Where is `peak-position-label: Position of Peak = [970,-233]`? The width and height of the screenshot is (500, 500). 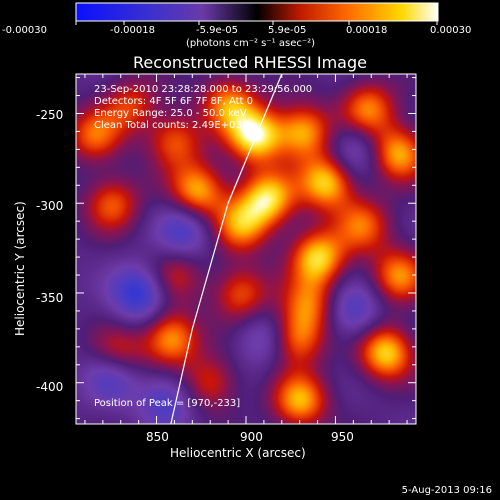
peak-position-label: Position of Peak = [970,-233] is located at coordinates (167, 403).